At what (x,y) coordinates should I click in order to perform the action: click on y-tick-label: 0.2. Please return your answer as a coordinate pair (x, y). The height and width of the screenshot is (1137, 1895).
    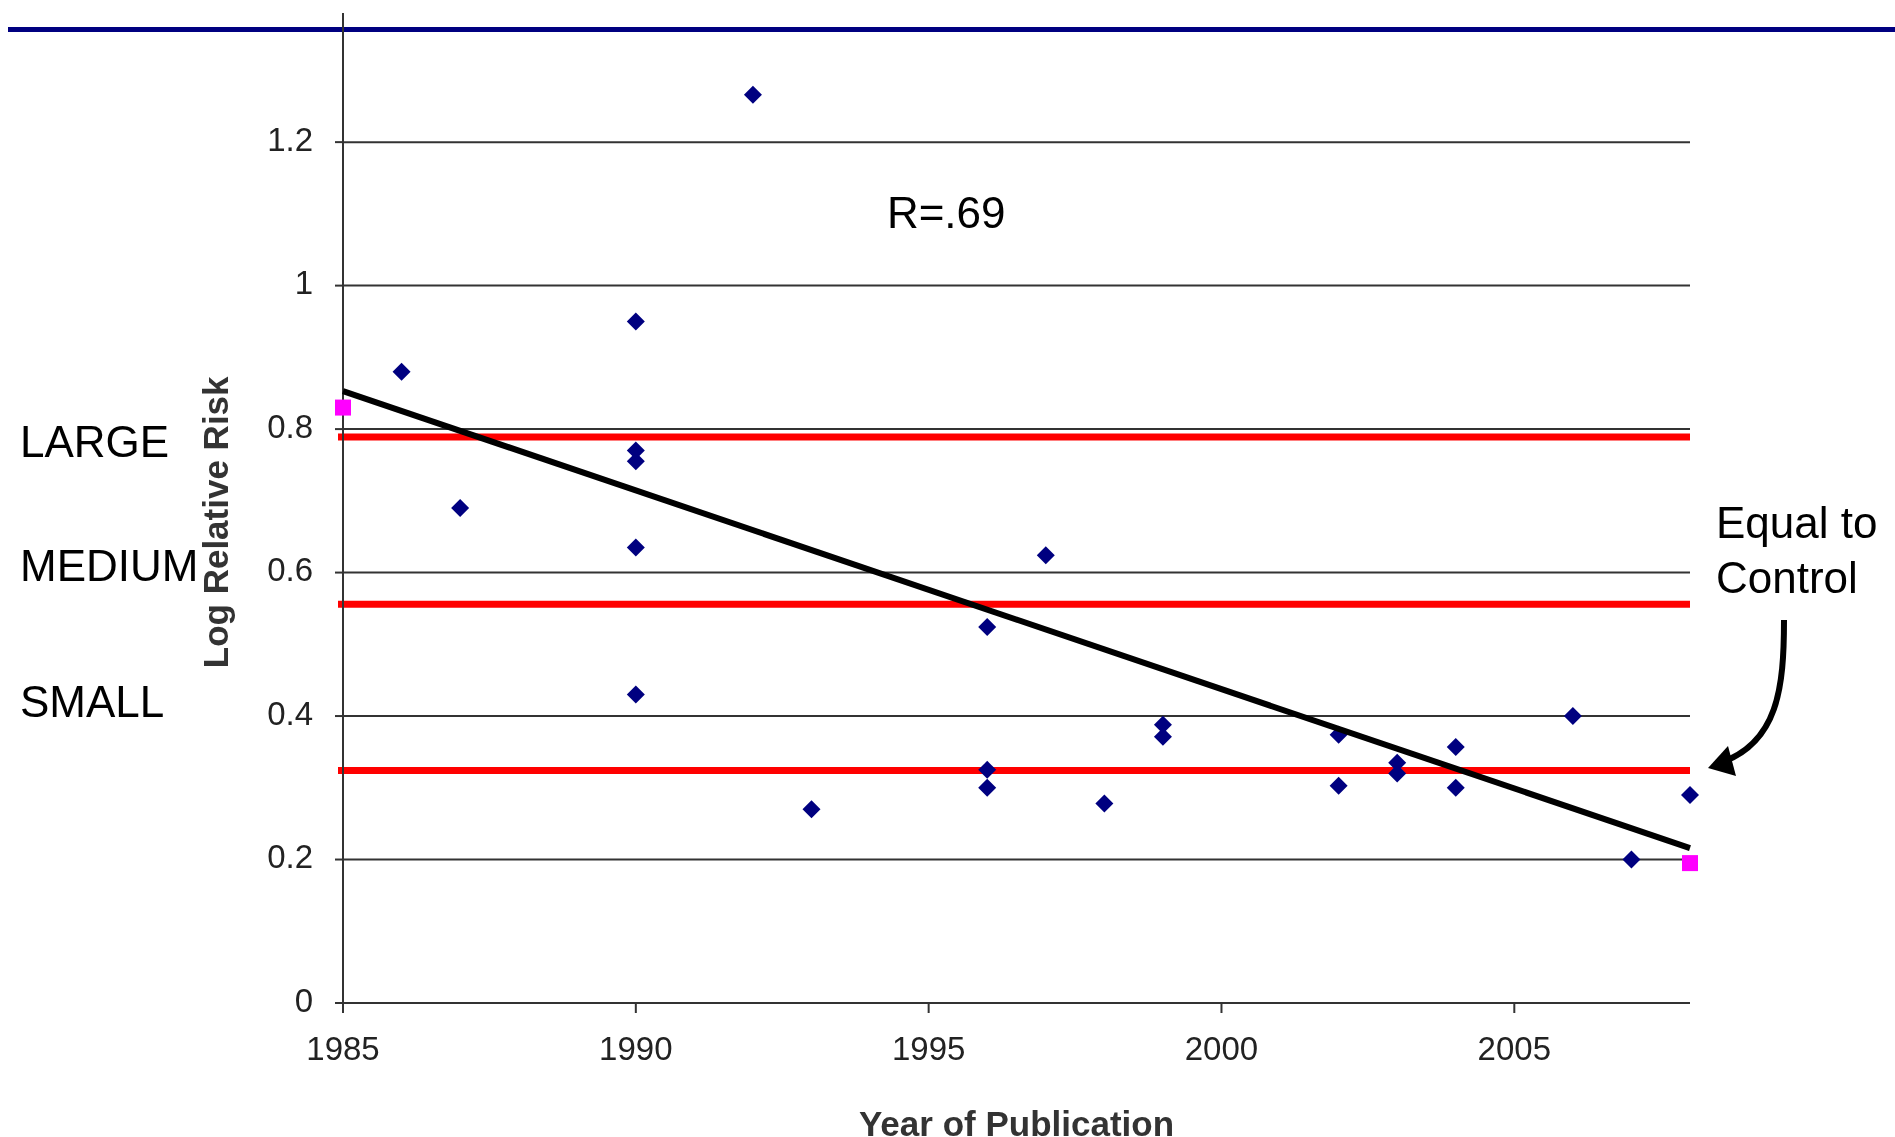
    Looking at the image, I should click on (290, 857).